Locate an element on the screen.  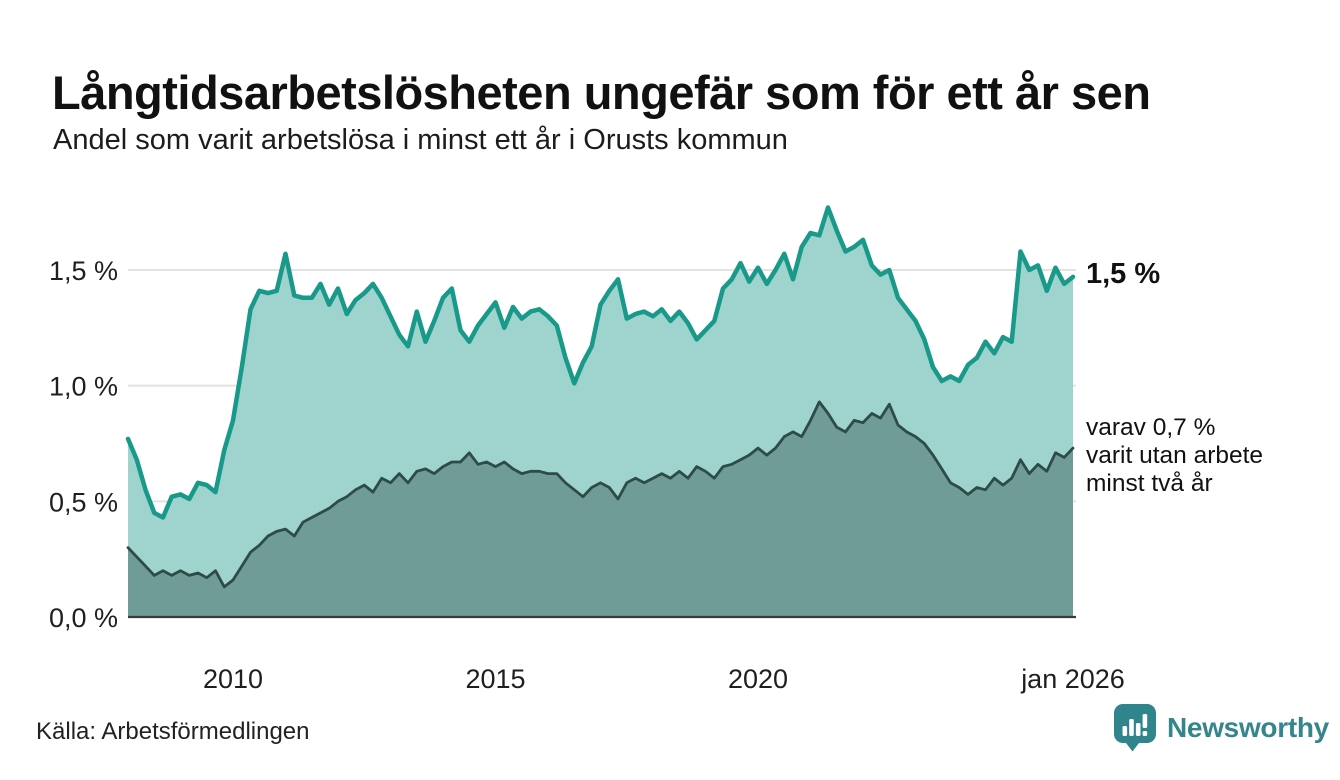
y-tick-label: 0,0 % is located at coordinates (83, 618).